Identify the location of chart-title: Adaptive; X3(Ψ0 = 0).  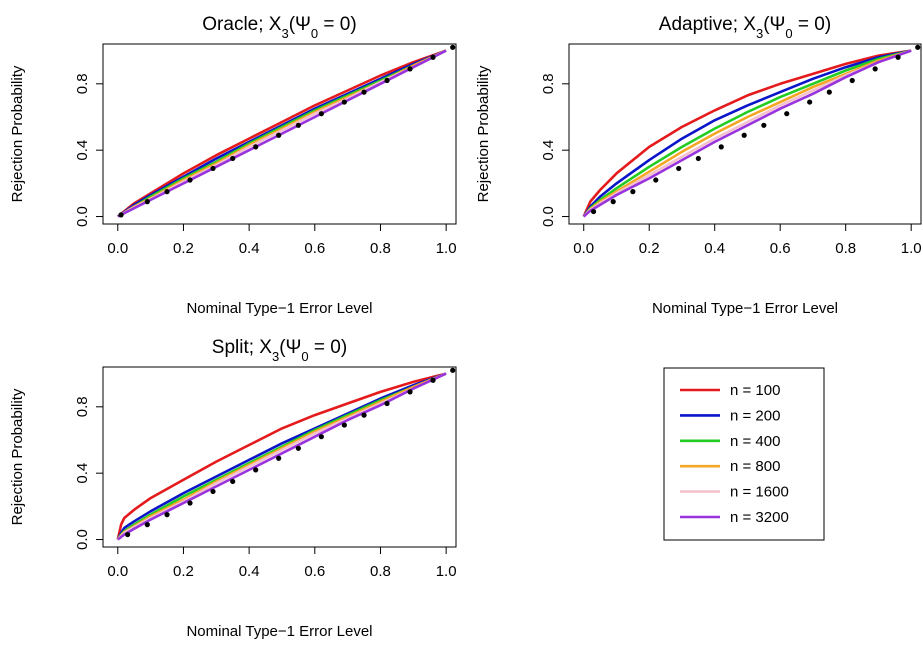
(745, 27).